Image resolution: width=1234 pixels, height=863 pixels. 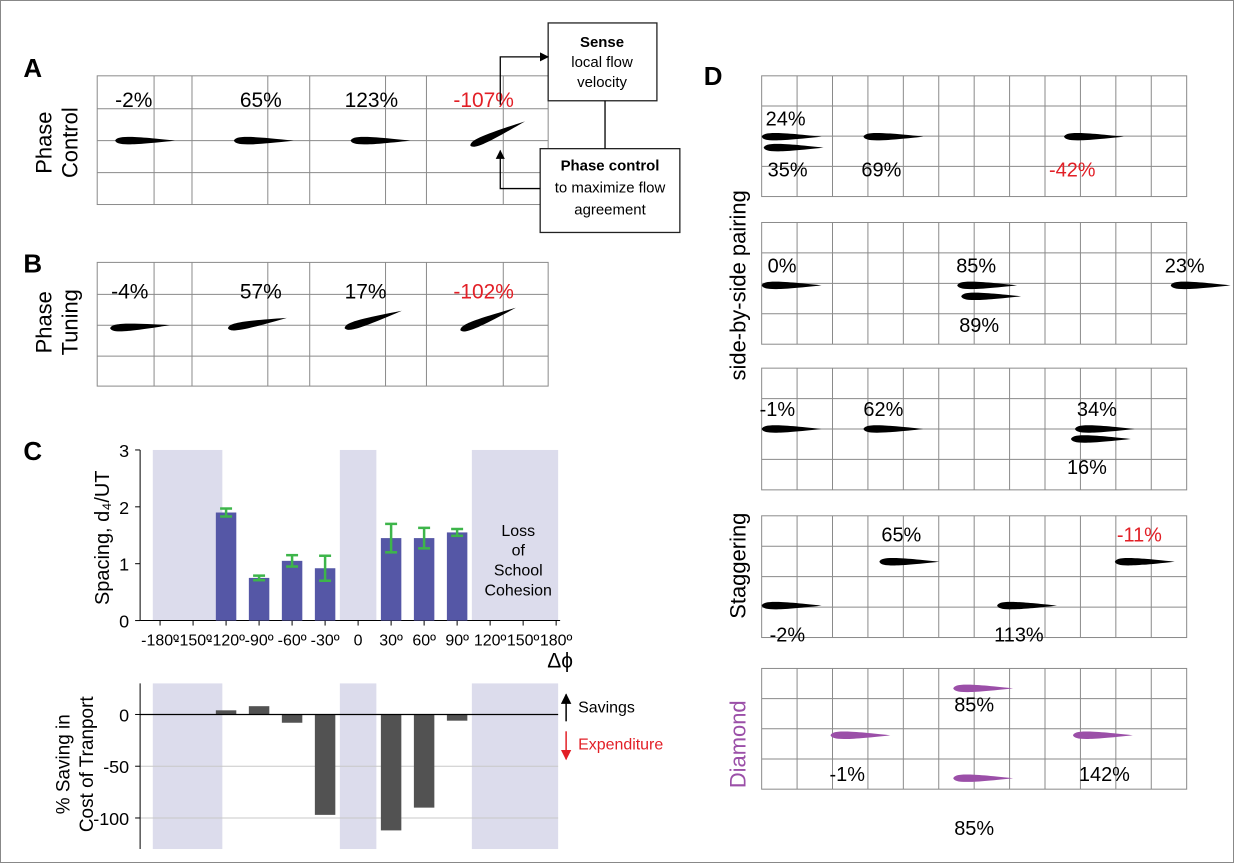 What do you see at coordinates (69, 142) in the screenshot?
I see `panel-a-ylabel-2: Control` at bounding box center [69, 142].